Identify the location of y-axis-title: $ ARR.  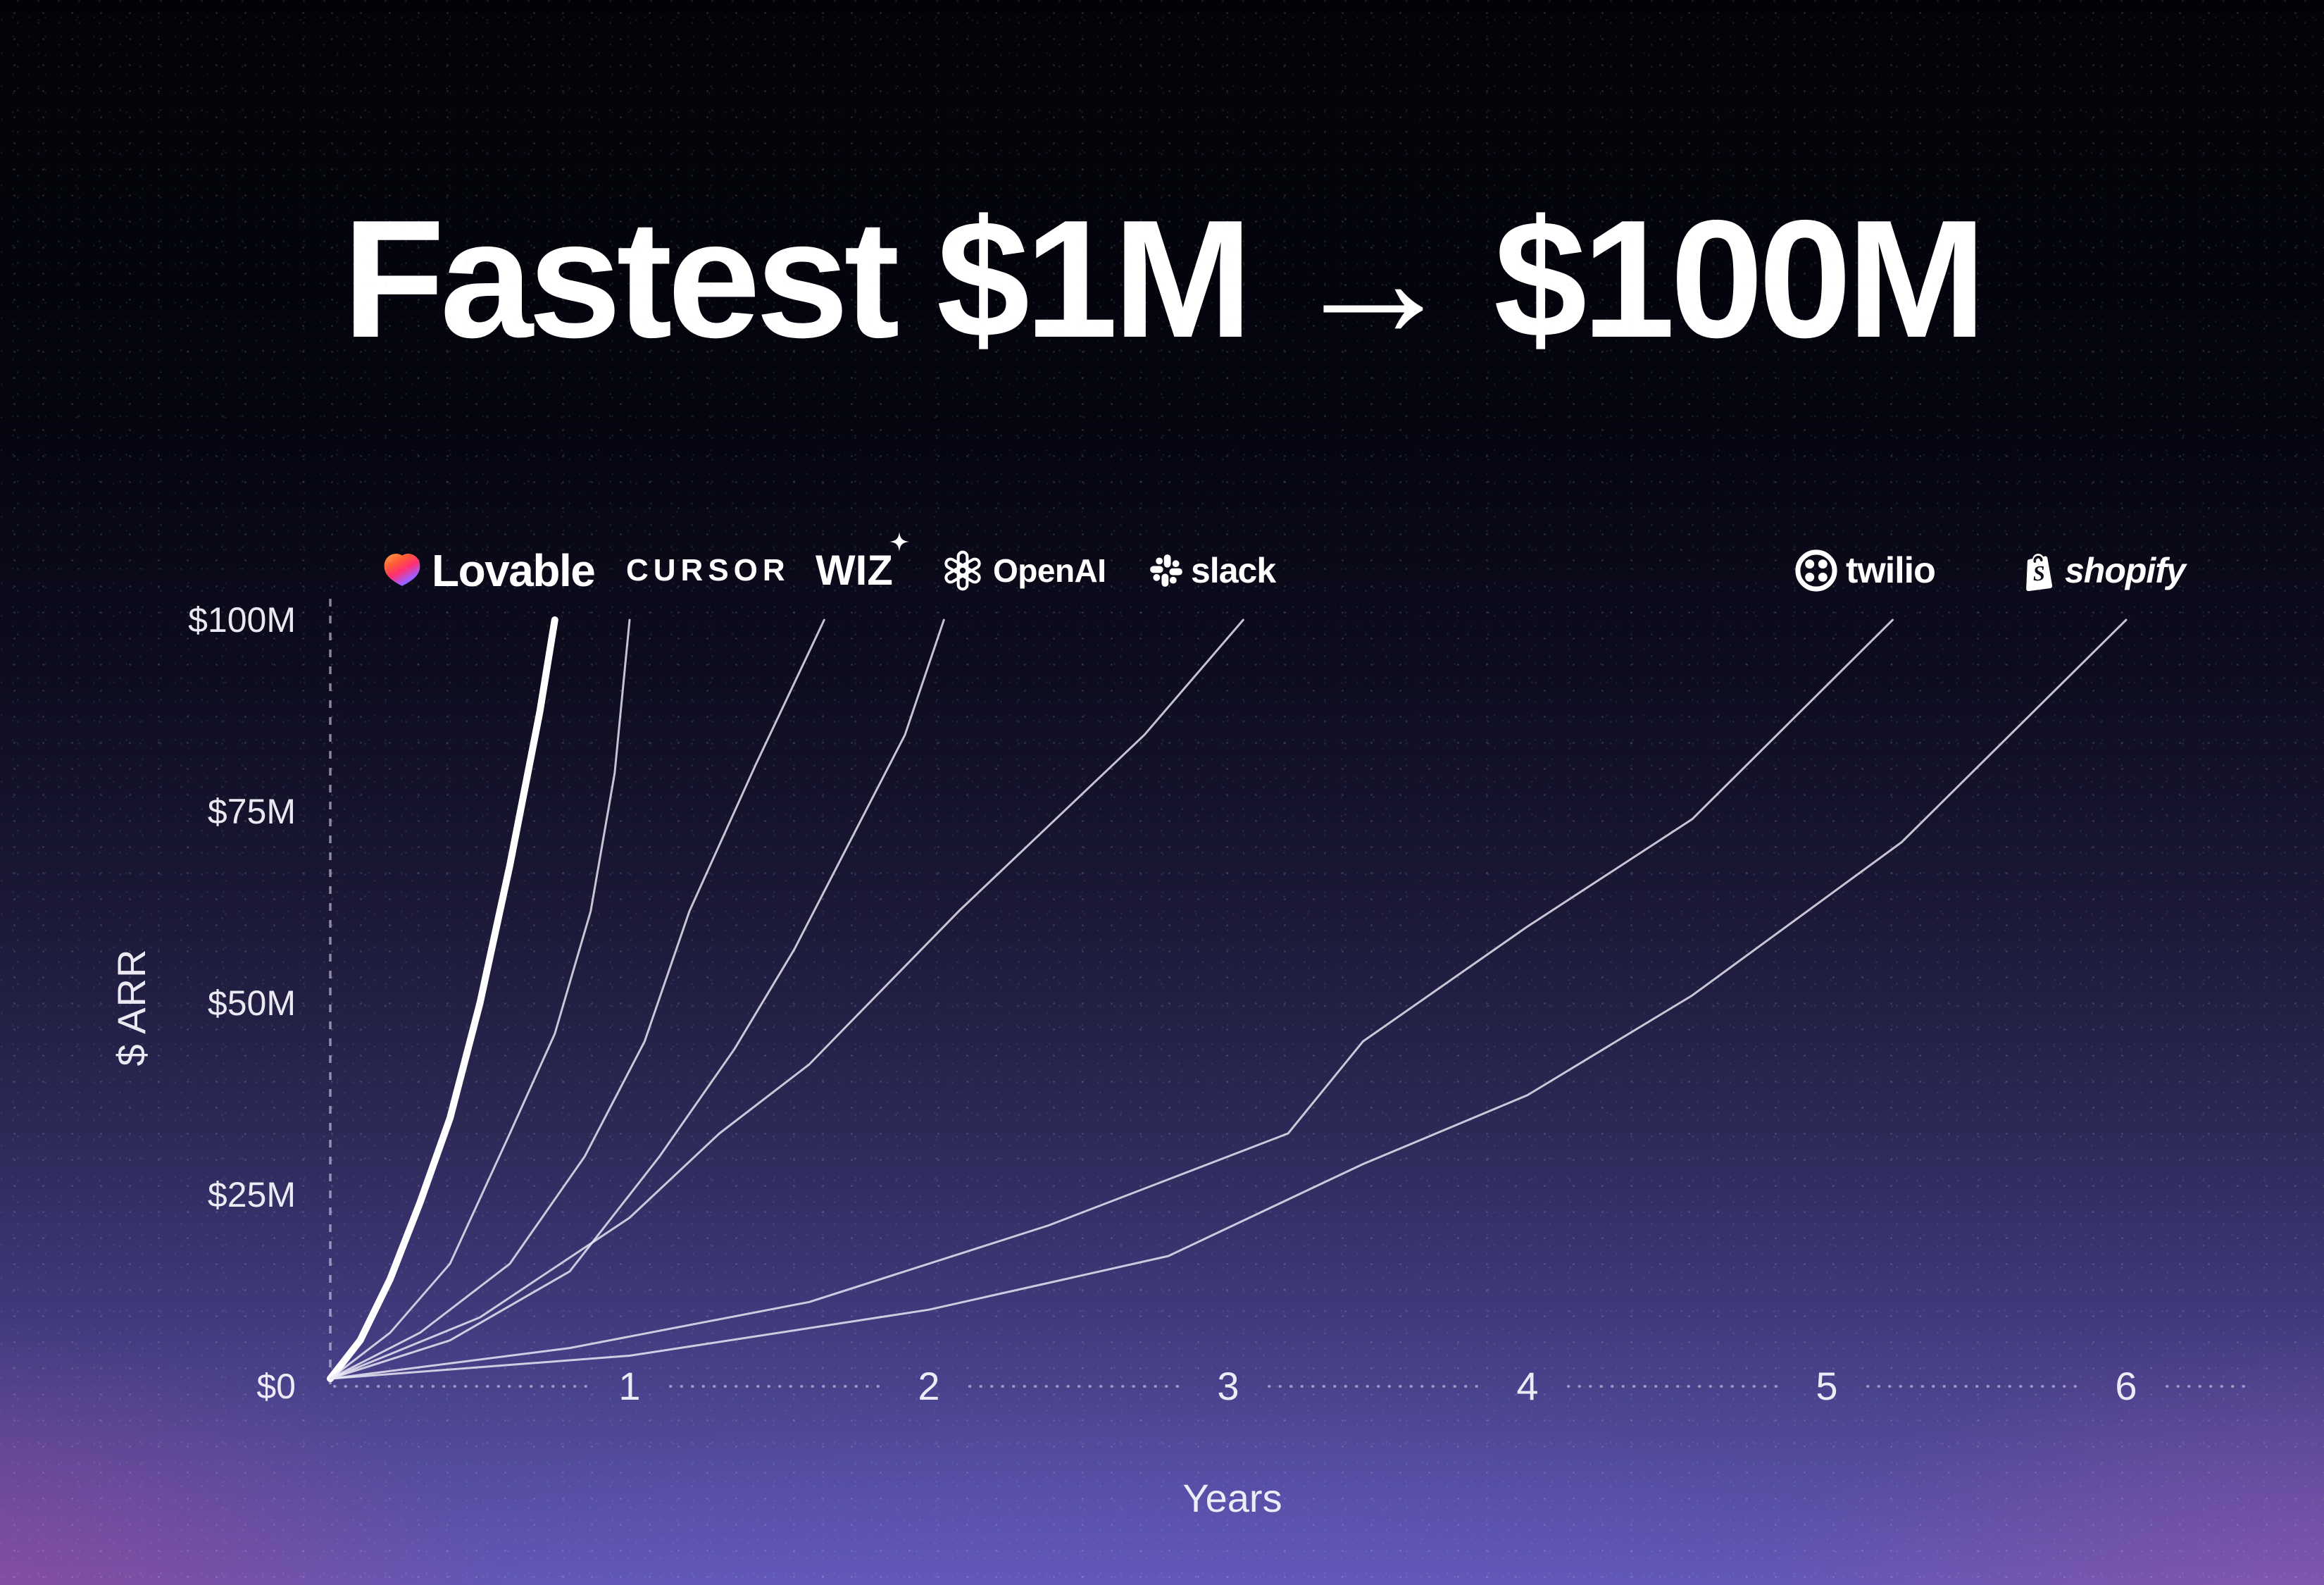
(131, 1007).